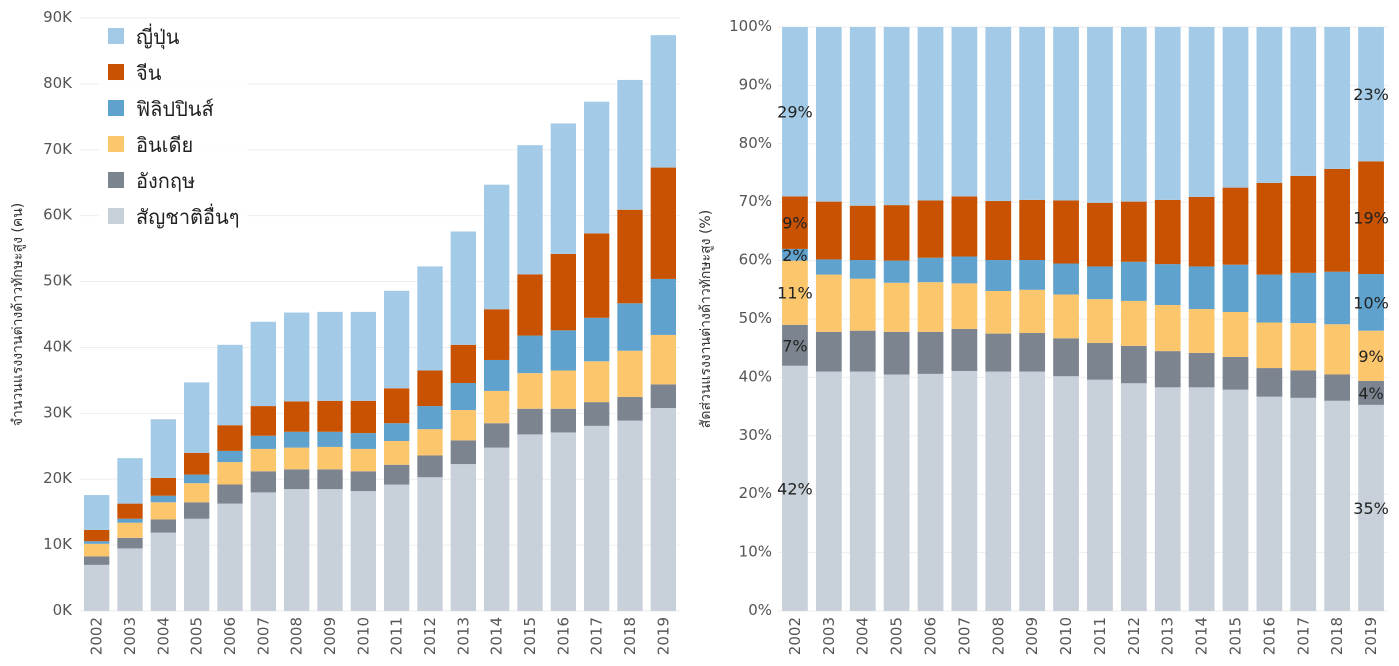 The height and width of the screenshot is (666, 1399). I want to click on bar-segment-2010-จีน, so click(363, 417).